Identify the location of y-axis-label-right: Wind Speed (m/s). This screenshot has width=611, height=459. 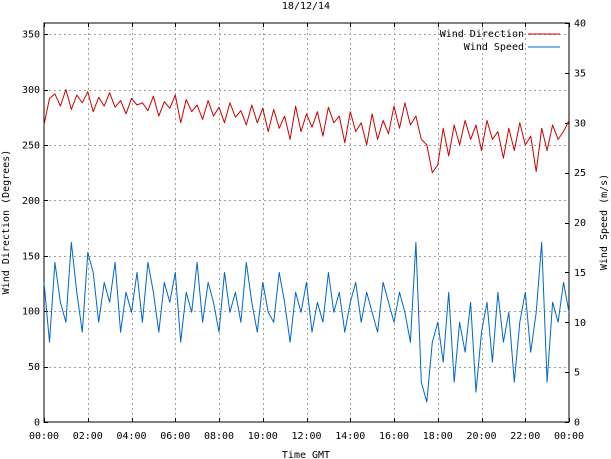
(604, 222).